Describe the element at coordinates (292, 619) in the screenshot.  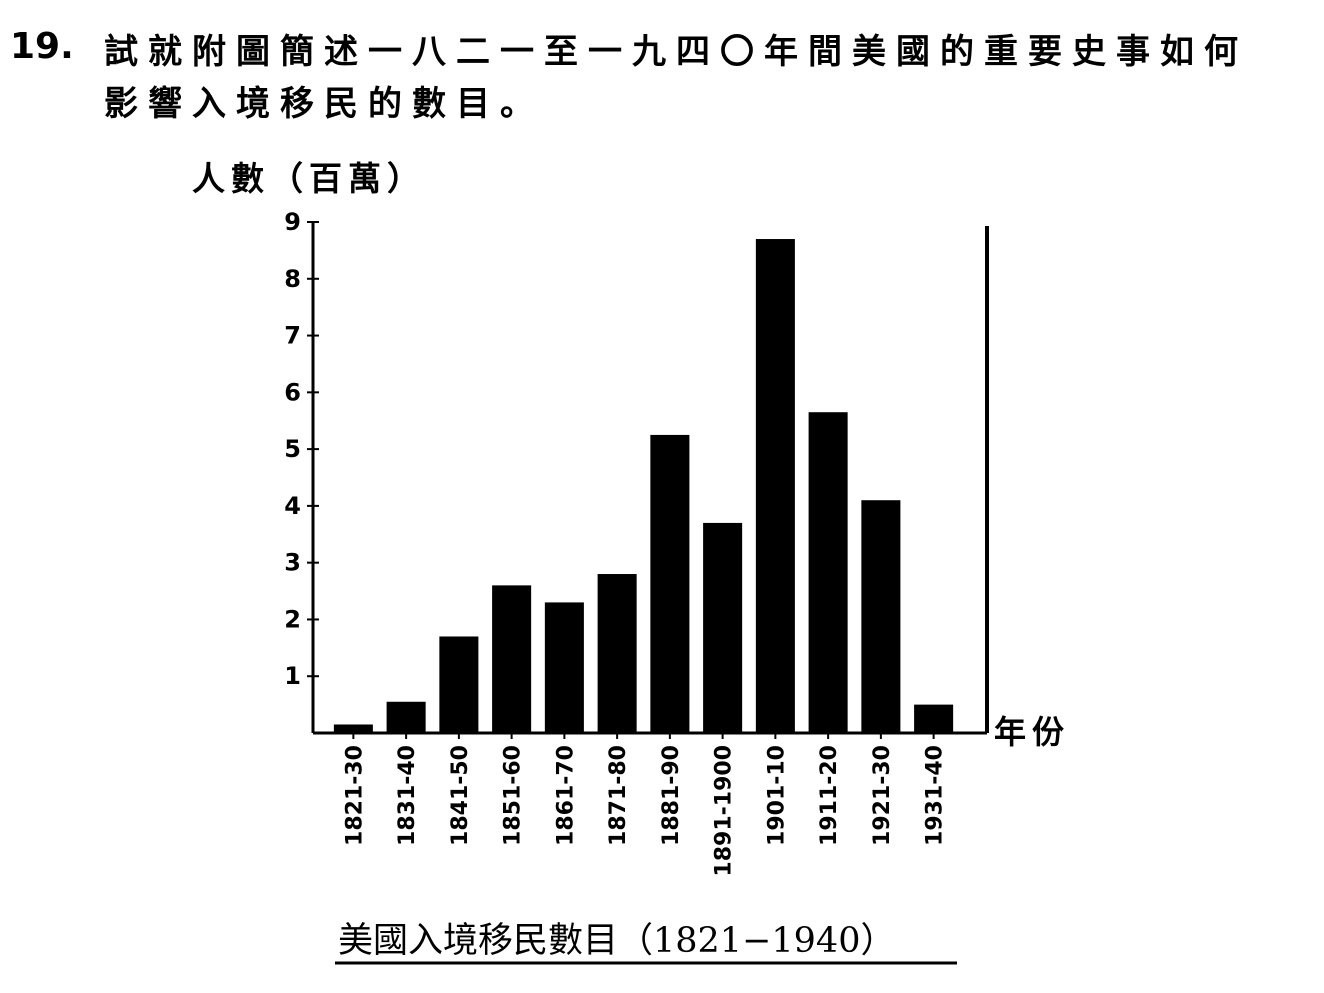
I see `y-tick-label: 2` at that location.